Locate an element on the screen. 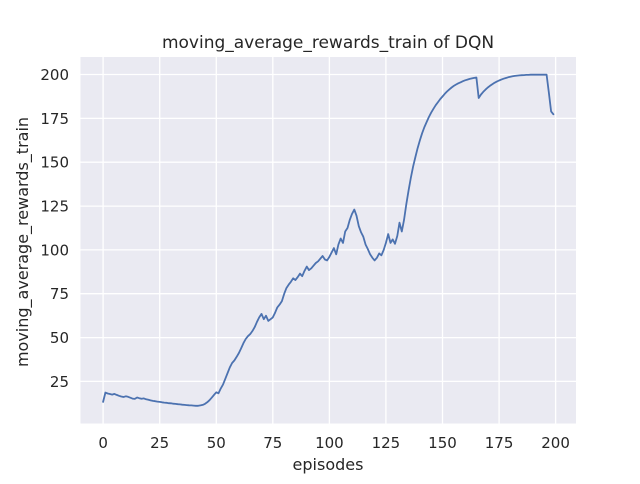  x-tick-label: 175 is located at coordinates (499, 443).